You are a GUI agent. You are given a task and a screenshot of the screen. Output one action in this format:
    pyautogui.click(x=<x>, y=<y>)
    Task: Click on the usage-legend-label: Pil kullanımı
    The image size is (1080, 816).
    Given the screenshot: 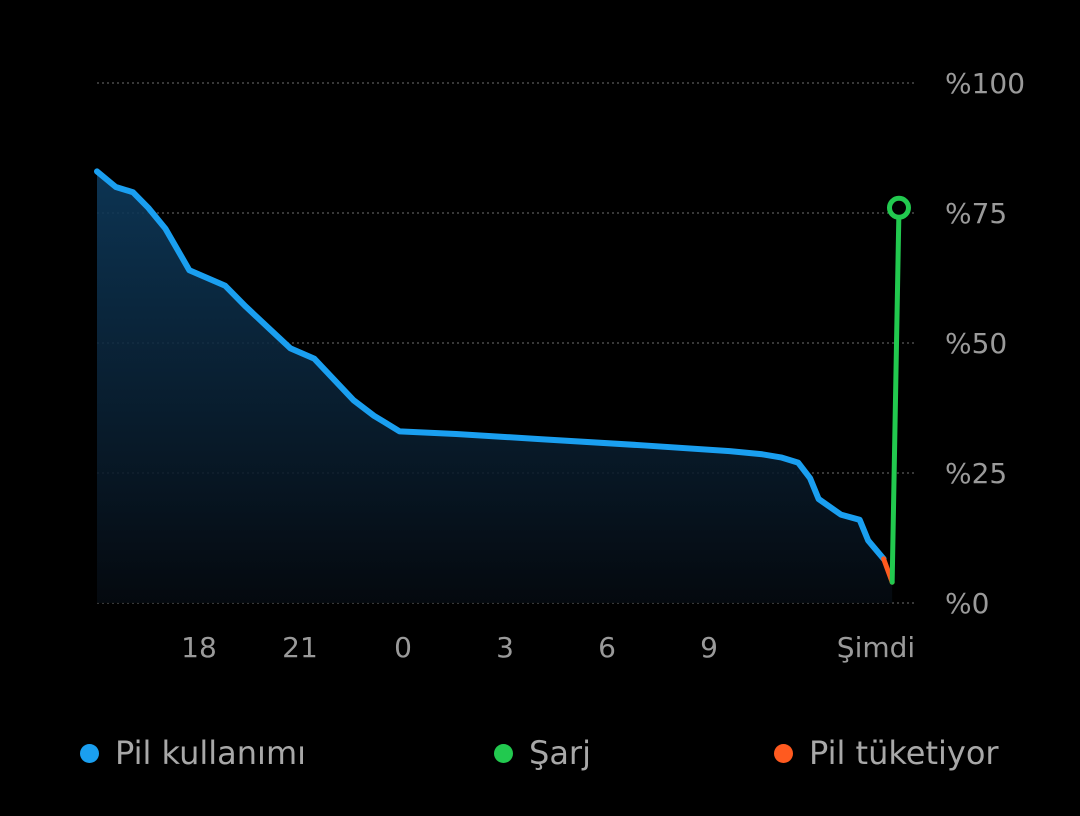 What is the action you would take?
    pyautogui.click(x=210, y=753)
    